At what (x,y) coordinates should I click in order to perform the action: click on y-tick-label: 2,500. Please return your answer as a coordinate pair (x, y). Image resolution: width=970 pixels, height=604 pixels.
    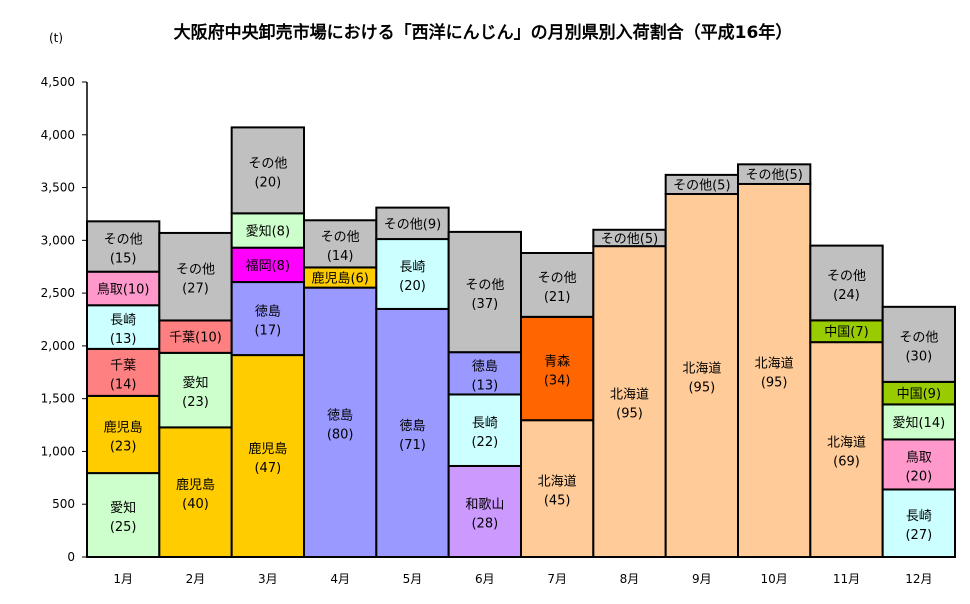
    Looking at the image, I should click on (58, 293).